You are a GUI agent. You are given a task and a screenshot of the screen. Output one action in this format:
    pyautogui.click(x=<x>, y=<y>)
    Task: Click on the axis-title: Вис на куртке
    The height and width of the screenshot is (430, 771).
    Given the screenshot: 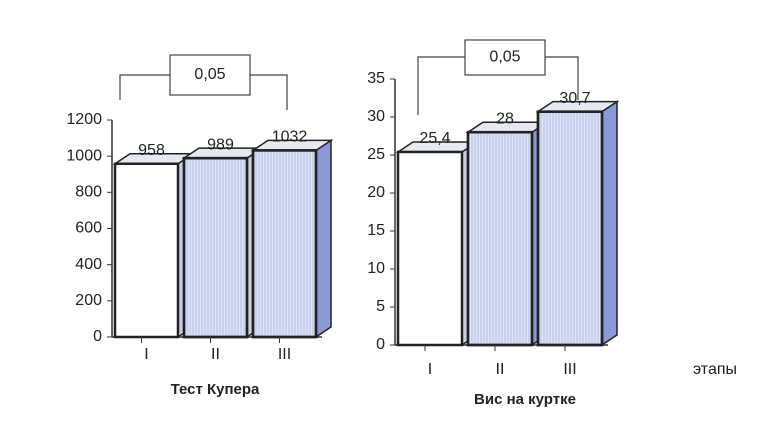 What is the action you would take?
    pyautogui.click(x=525, y=399)
    